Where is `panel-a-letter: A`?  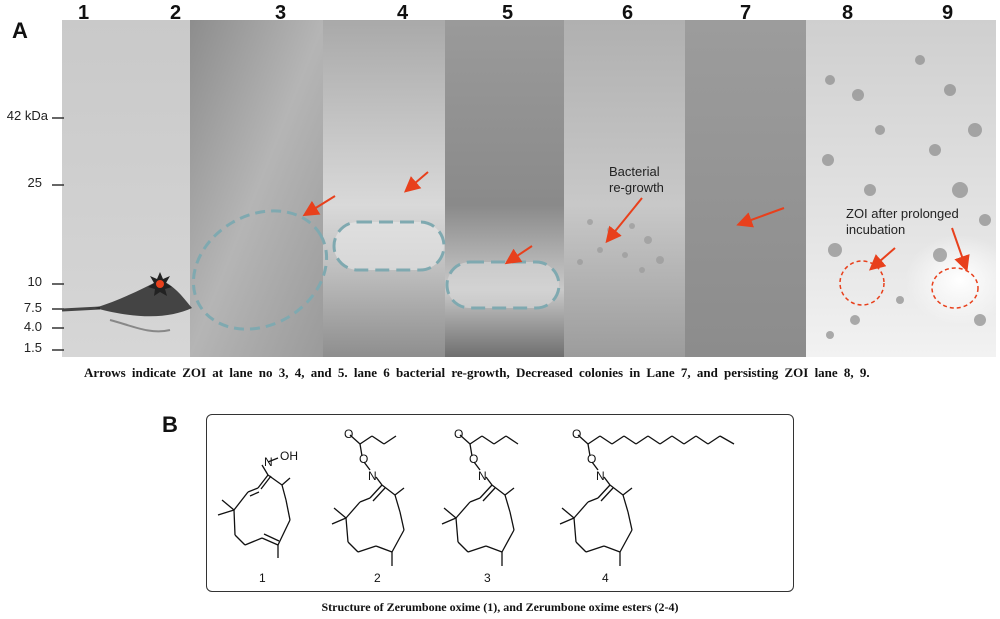
panel-a-letter: A is located at coordinates (20, 30).